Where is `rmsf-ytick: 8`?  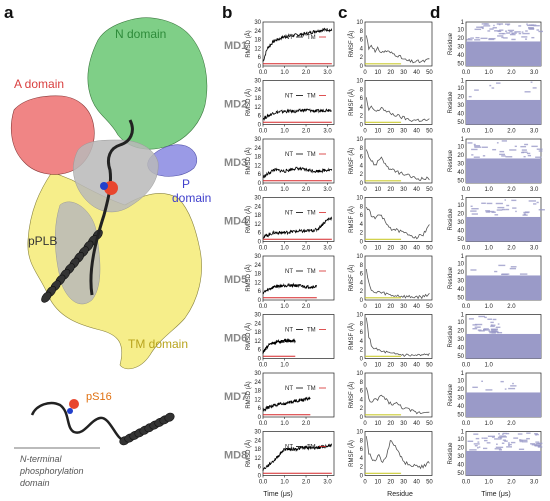 rmsf-ytick: 8 is located at coordinates (362, 149).